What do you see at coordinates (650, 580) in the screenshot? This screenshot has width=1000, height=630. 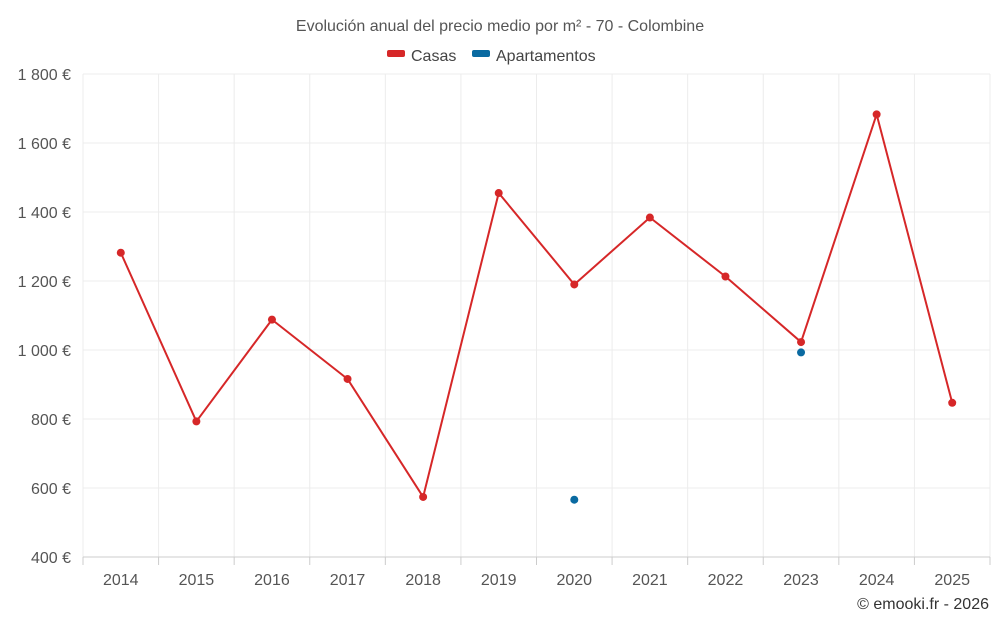 I see `x-tick-label: 2021` at bounding box center [650, 580].